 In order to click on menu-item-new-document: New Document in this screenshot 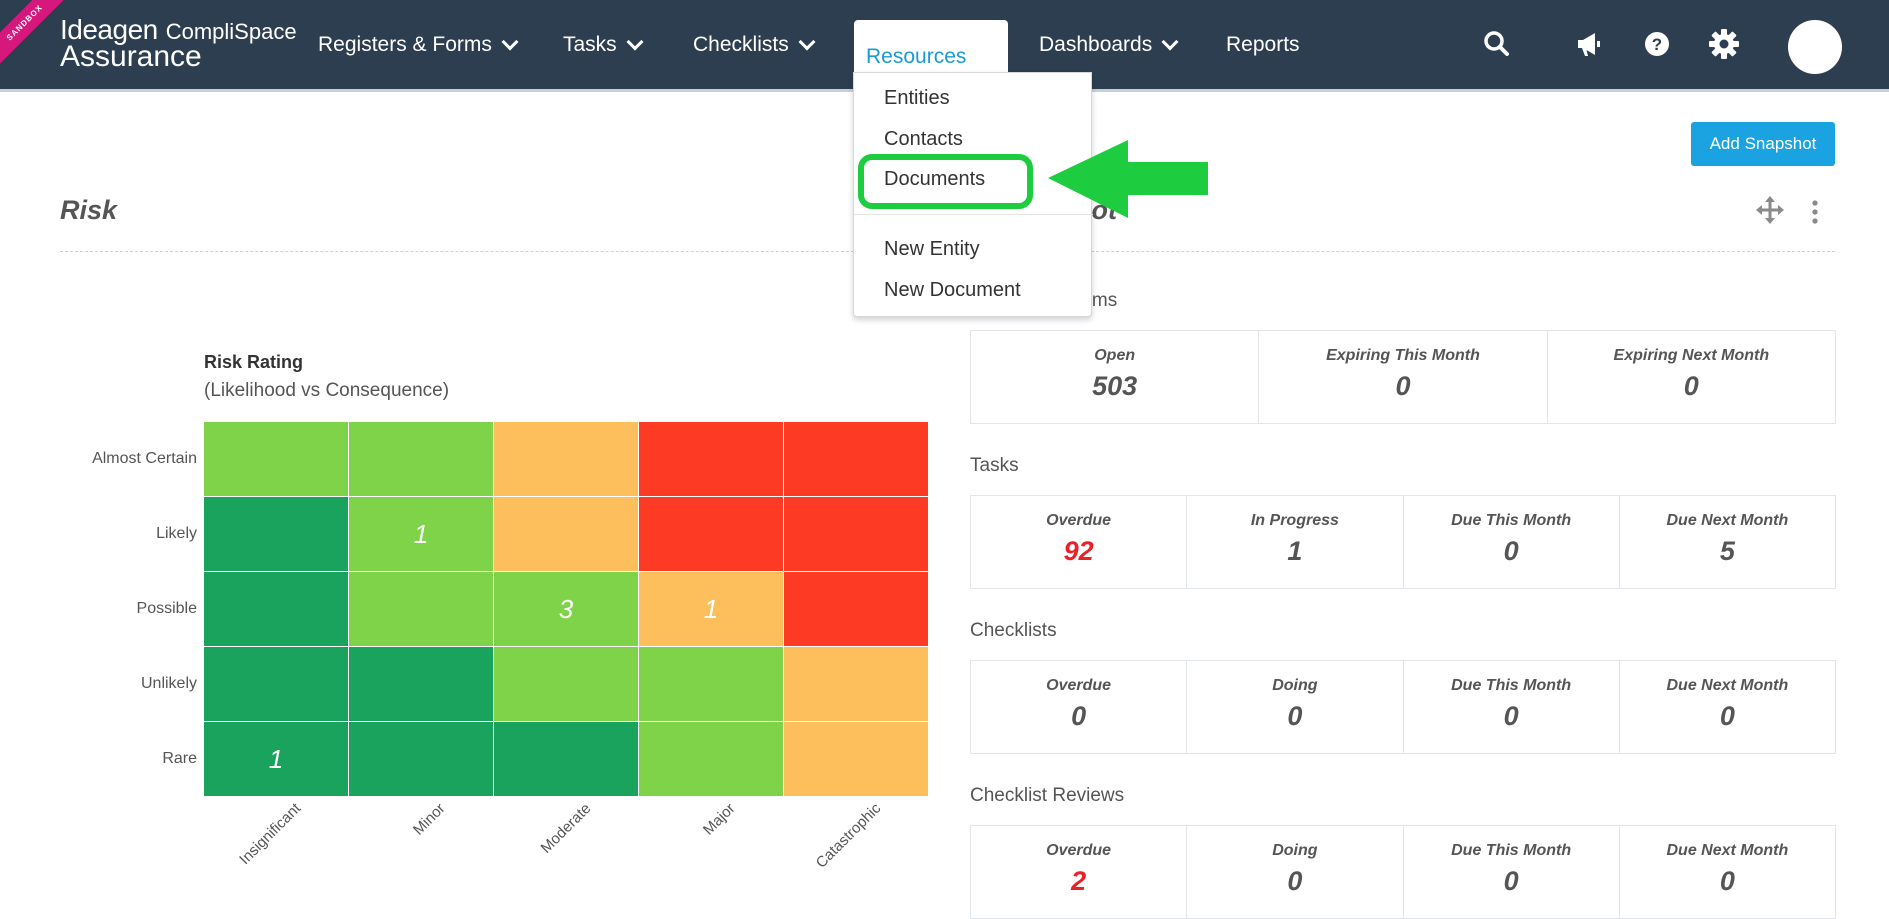, I will do `click(952, 290)`.